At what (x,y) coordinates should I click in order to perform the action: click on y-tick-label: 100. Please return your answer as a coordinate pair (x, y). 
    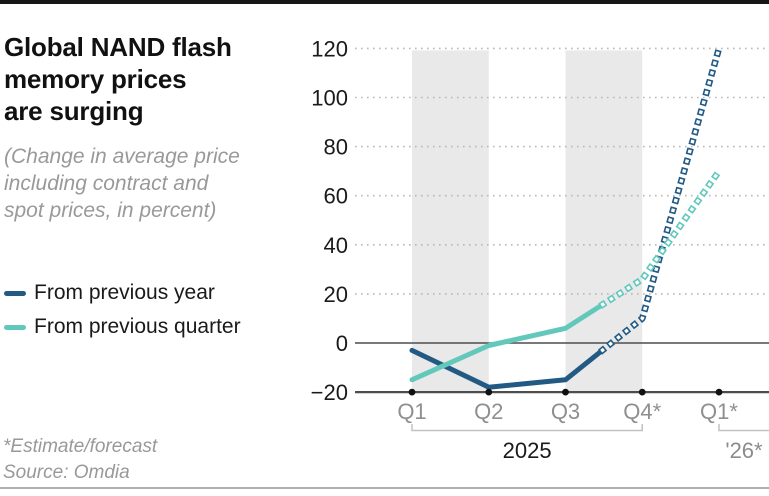
    Looking at the image, I should click on (329, 98).